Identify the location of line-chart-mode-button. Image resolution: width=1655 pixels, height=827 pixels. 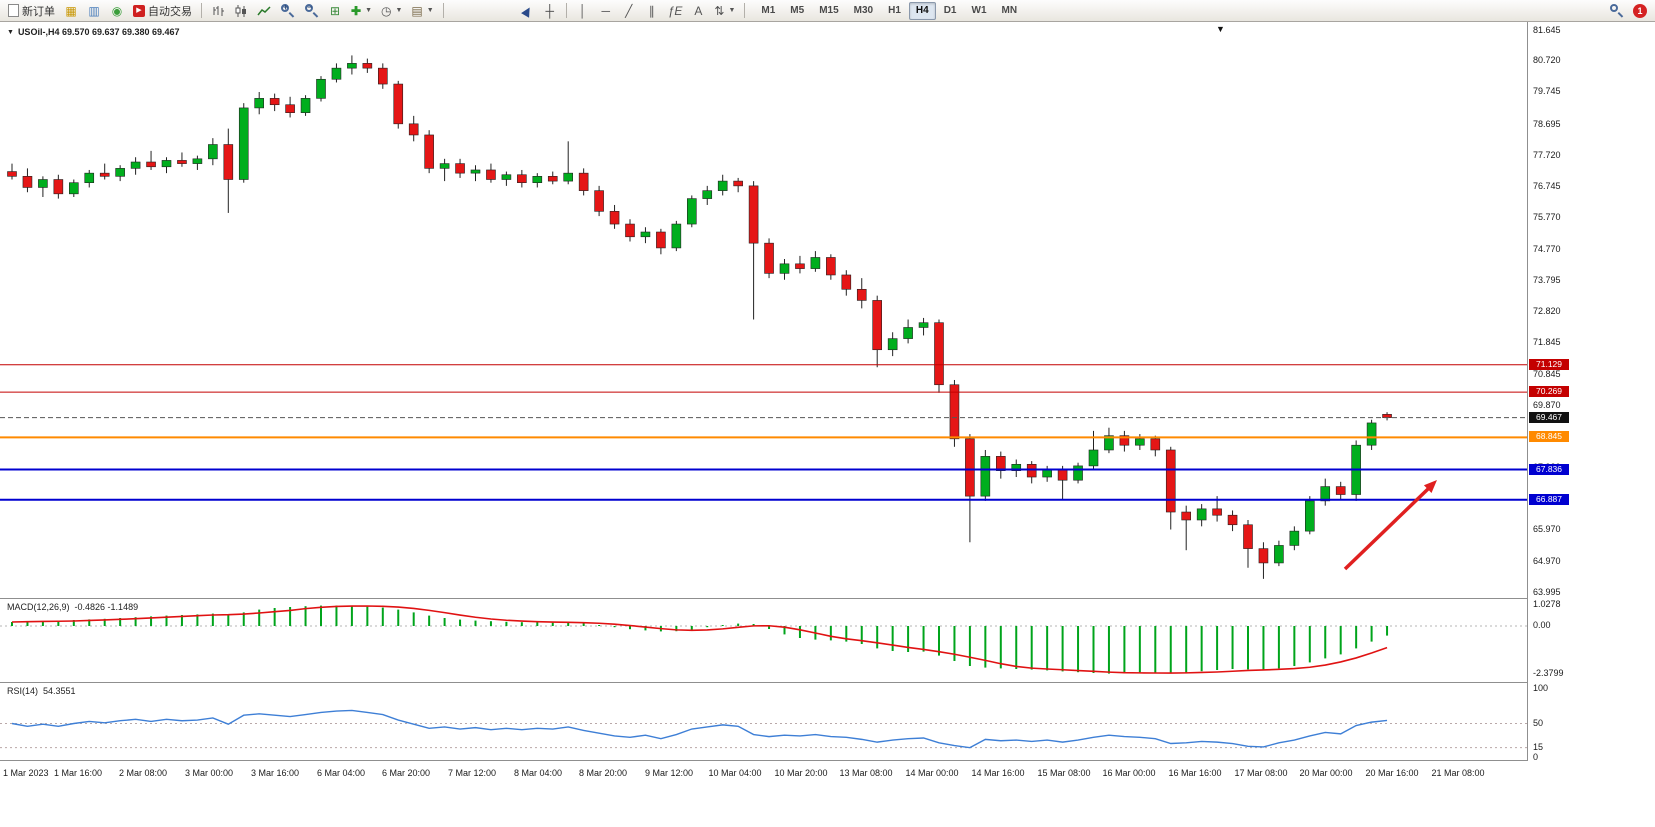
(264, 11).